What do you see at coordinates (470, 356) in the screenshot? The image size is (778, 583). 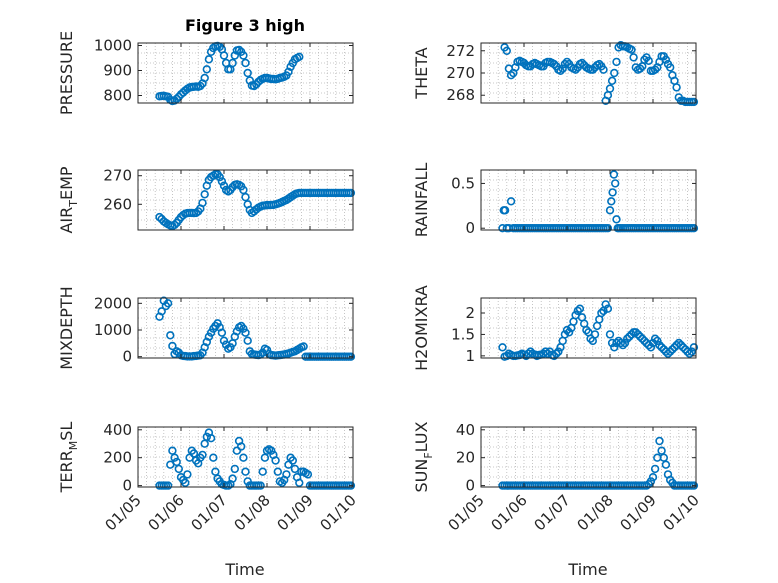 I see `h2omixra-ytick-label: 1` at bounding box center [470, 356].